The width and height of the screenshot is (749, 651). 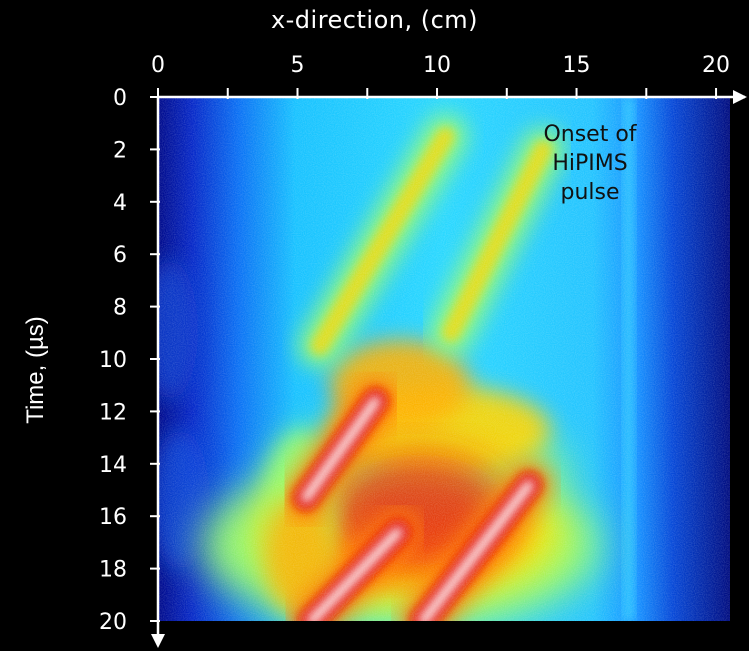 I want to click on x-axis-arrow, so click(x=740, y=97).